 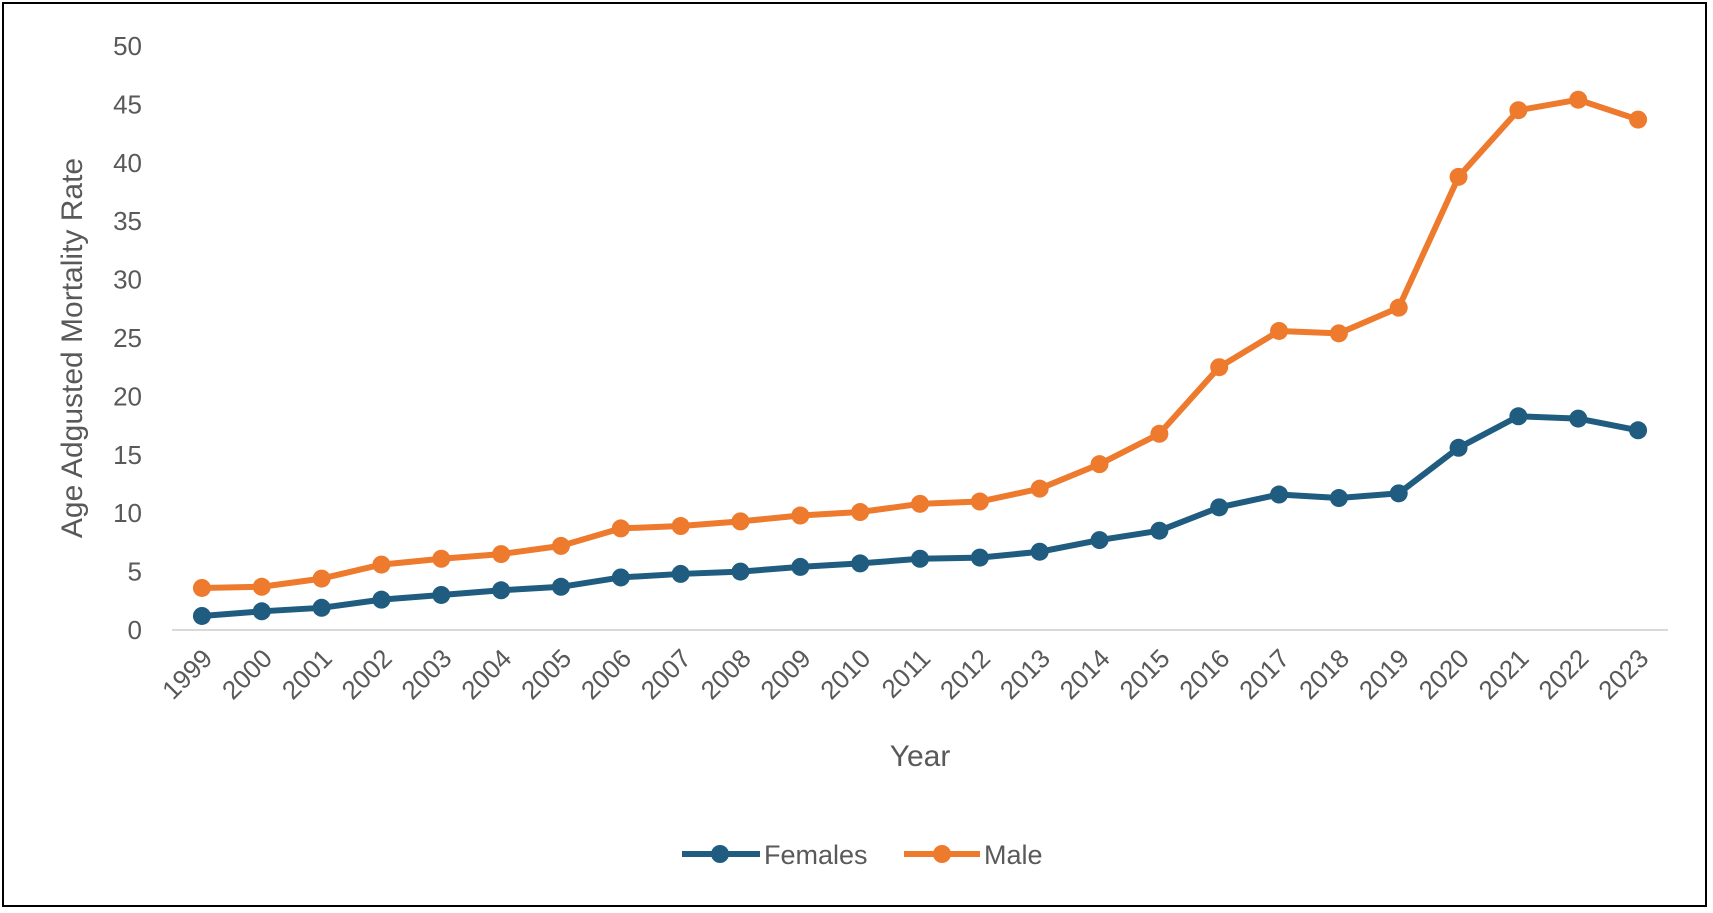 I want to click on x-tick-label: 2003, so click(x=426, y=674).